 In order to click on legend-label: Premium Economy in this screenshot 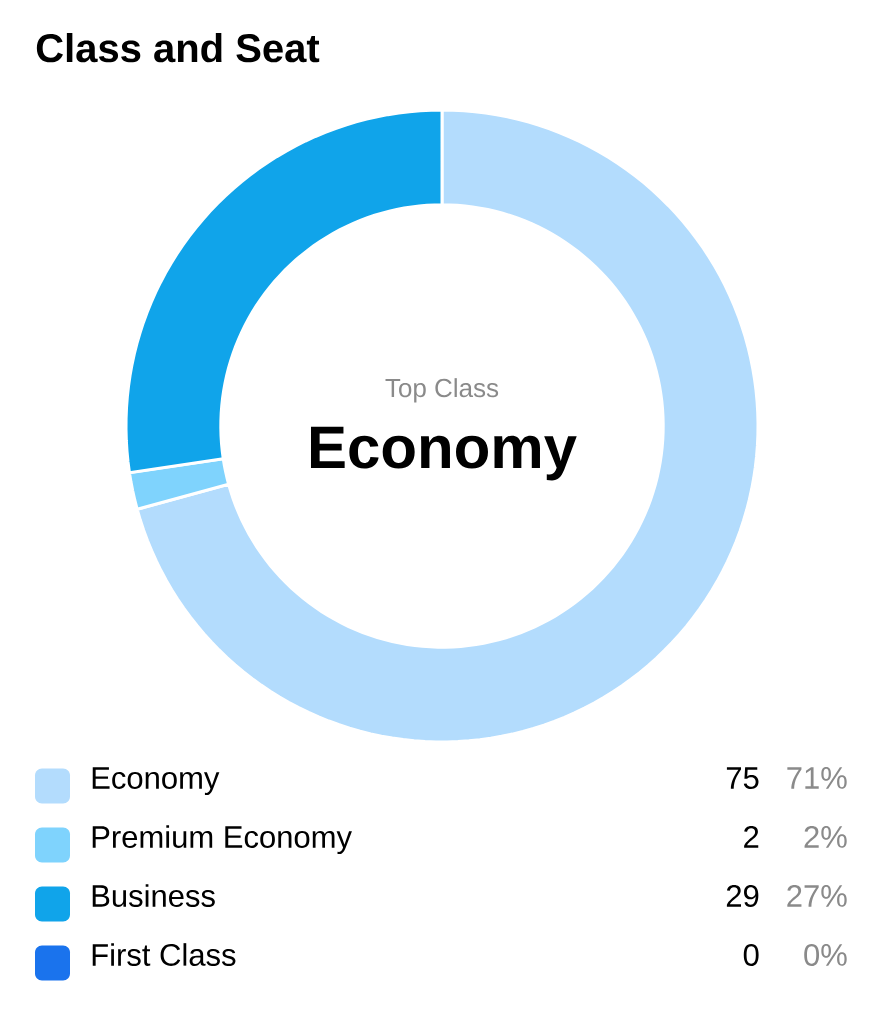, I will do `click(222, 840)`.